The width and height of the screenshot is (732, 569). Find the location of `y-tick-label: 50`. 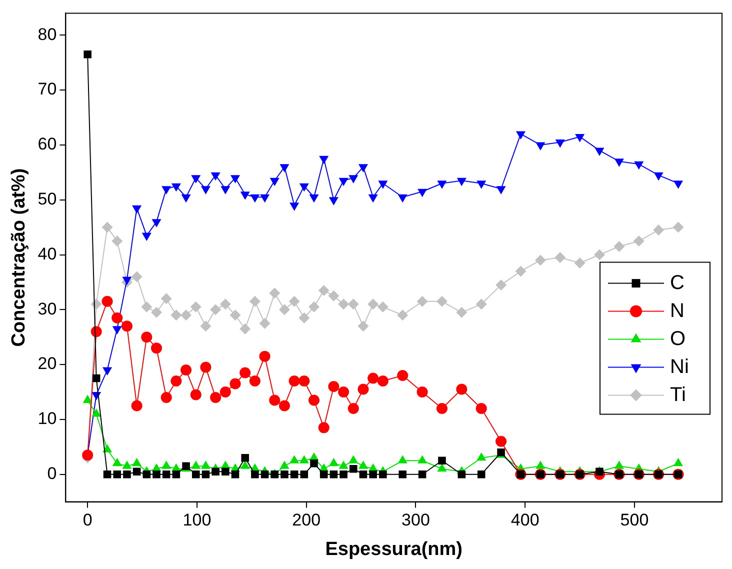

y-tick-label: 50 is located at coordinates (47, 199).